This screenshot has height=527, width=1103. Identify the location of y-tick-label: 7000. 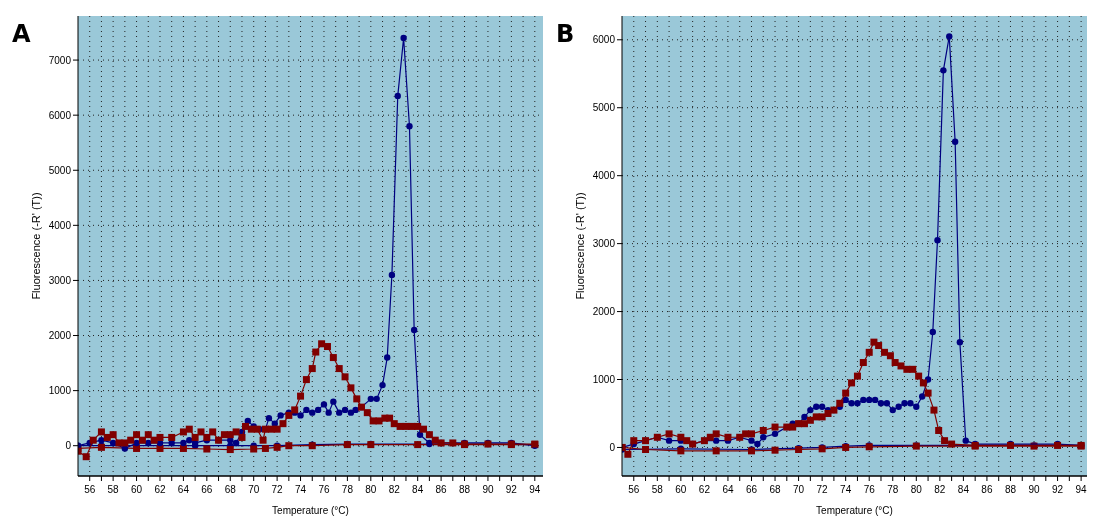
(60, 60).